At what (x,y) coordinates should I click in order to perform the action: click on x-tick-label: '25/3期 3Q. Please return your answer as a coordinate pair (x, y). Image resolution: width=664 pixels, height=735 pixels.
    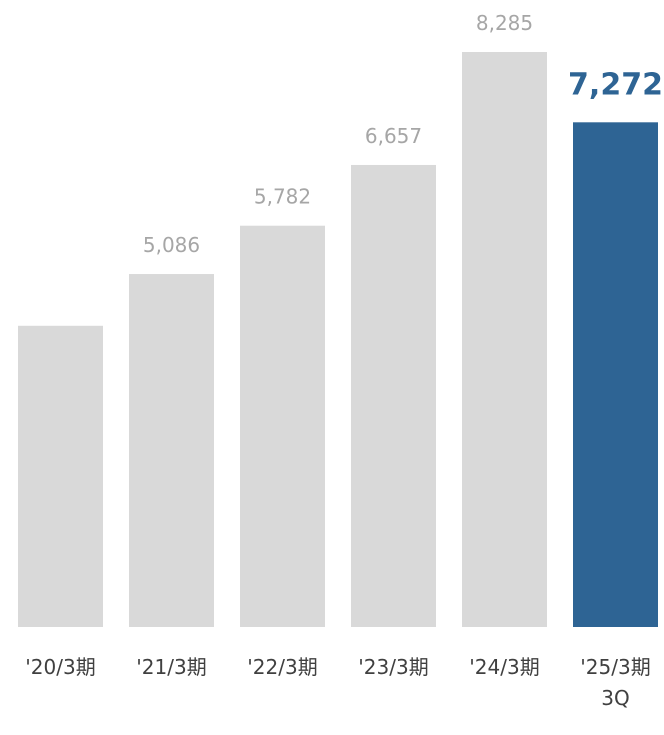
    Looking at the image, I should click on (615, 682).